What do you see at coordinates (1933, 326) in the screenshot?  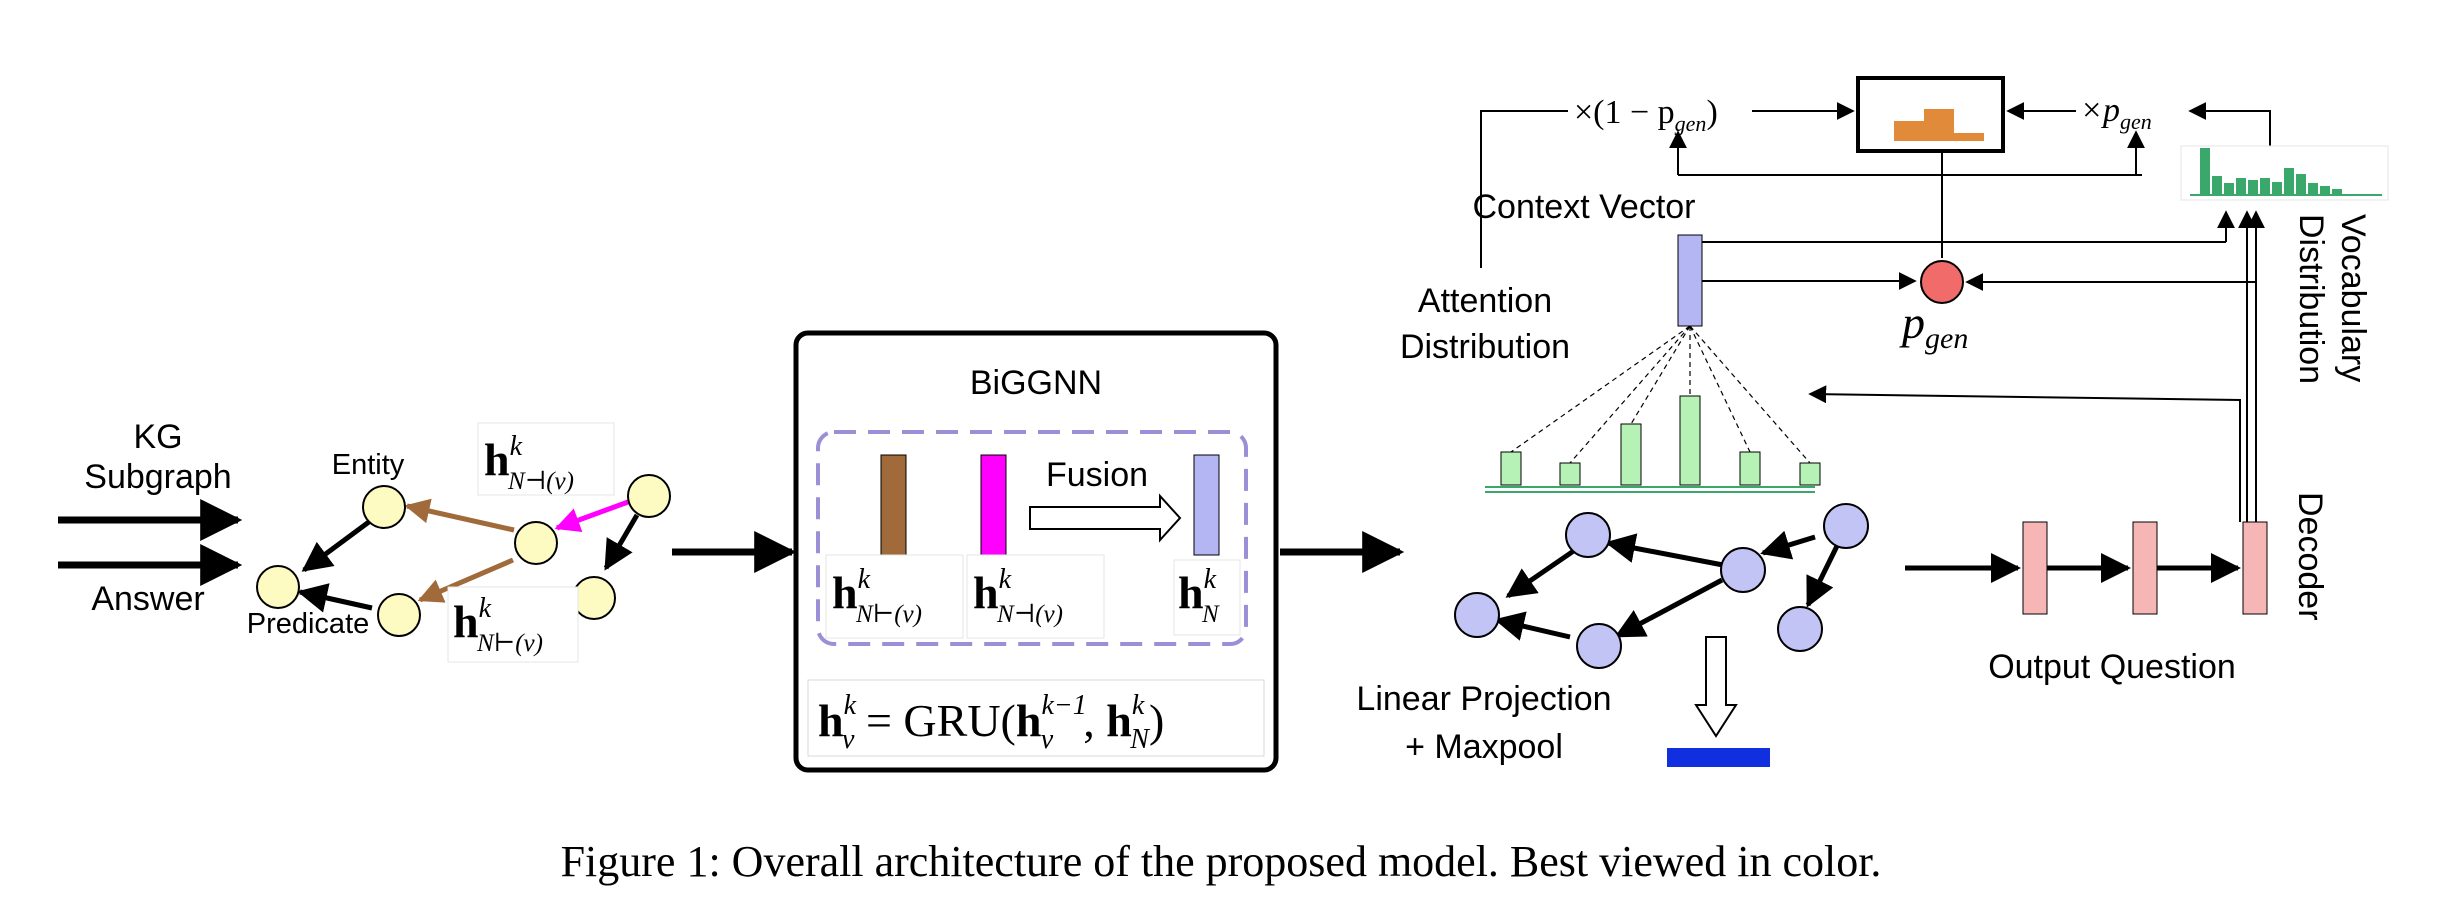 I see `pgen-label: pgen` at bounding box center [1933, 326].